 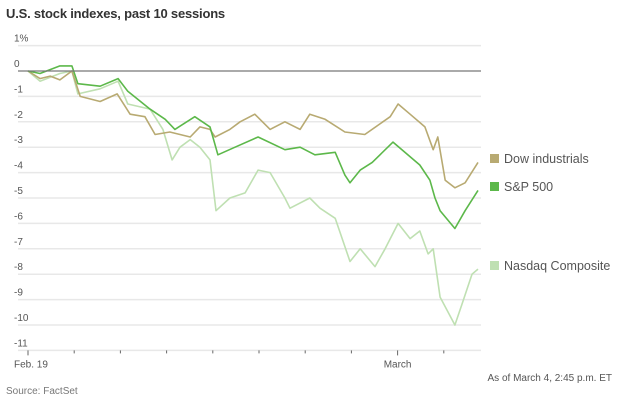 I want to click on source-note: Source: FactSet, so click(x=42, y=391).